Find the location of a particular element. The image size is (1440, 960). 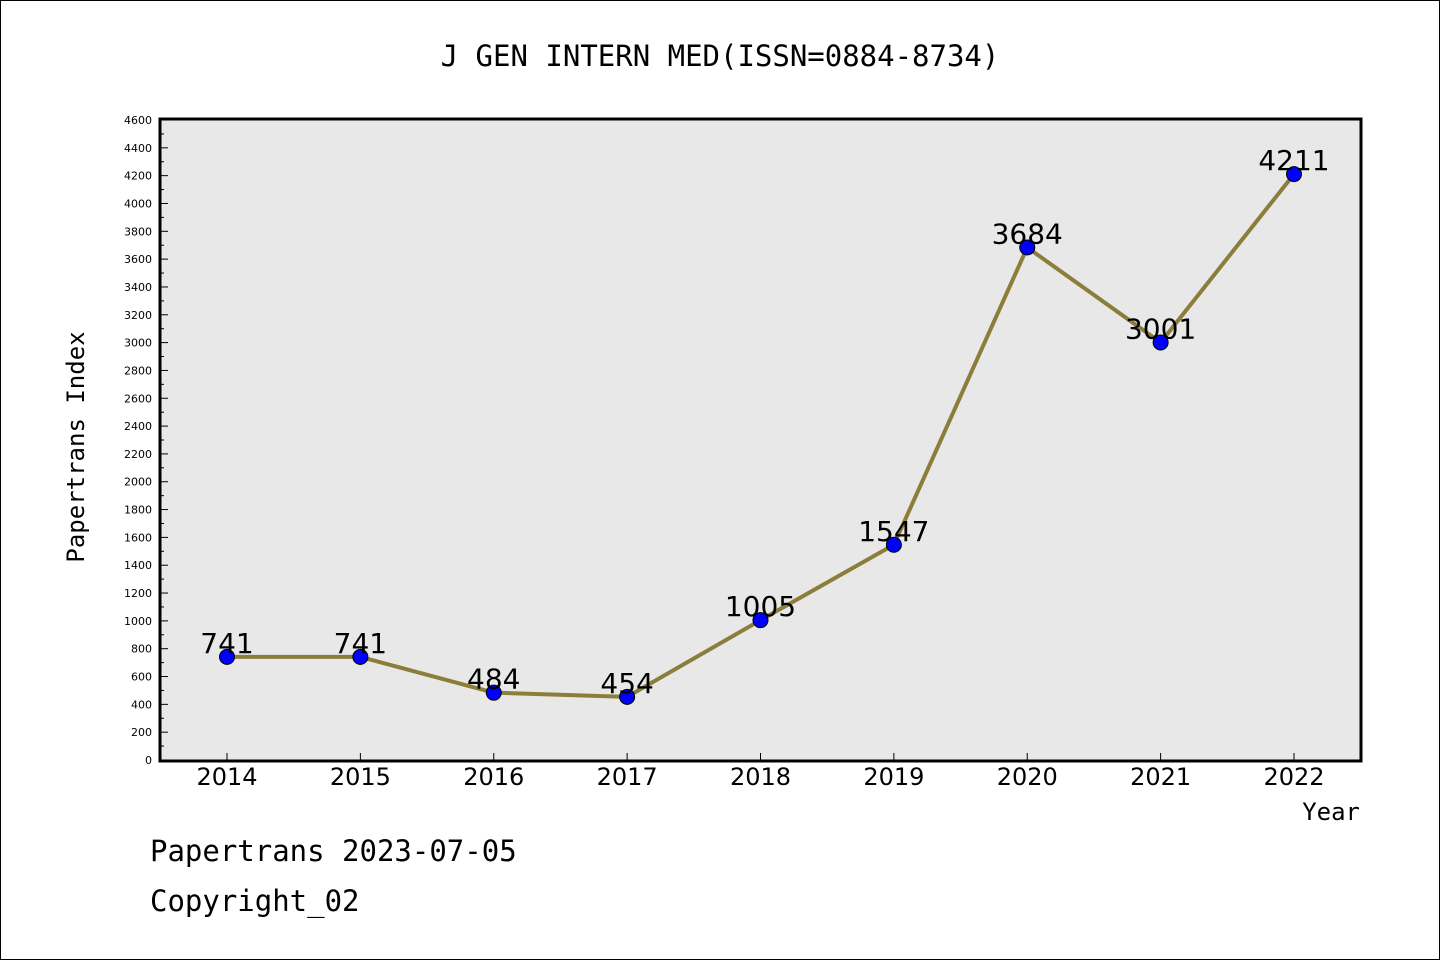

y-tick-label: 3800 is located at coordinates (138, 231).